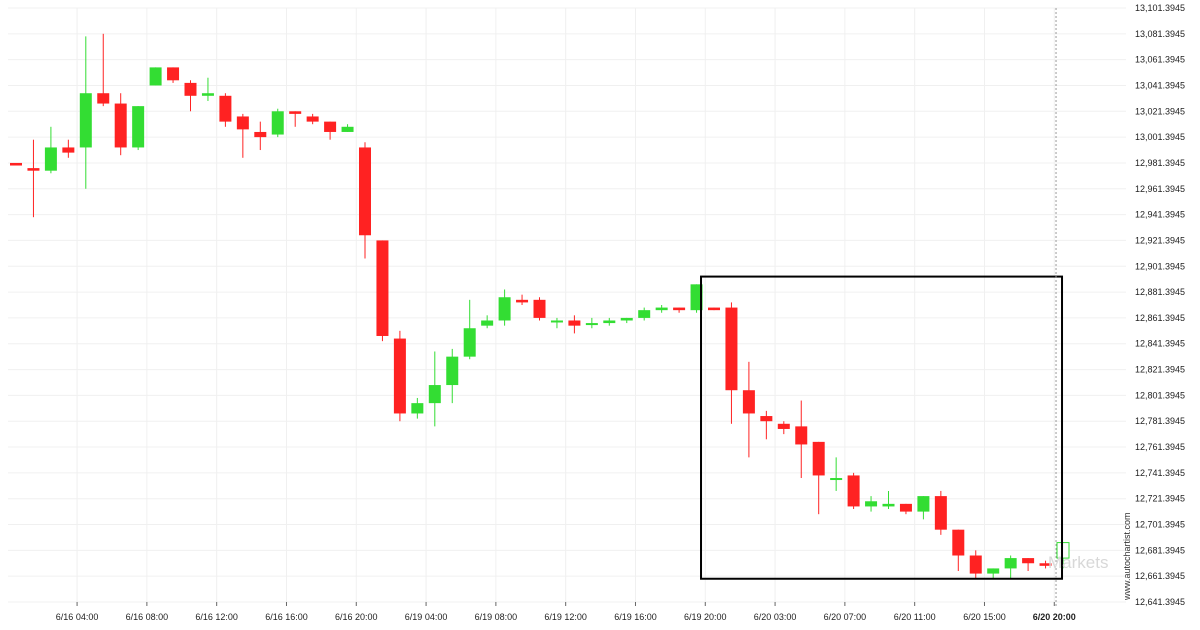 Image resolution: width=1200 pixels, height=630 pixels. I want to click on x-tick-label: 6/16 08:00, so click(147, 617).